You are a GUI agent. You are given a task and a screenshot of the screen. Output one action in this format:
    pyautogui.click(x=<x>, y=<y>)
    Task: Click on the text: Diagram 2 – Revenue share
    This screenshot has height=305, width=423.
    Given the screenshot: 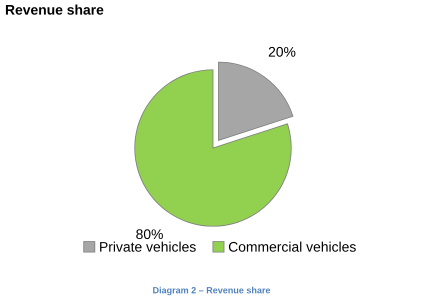 What is the action you would take?
    pyautogui.click(x=211, y=291)
    